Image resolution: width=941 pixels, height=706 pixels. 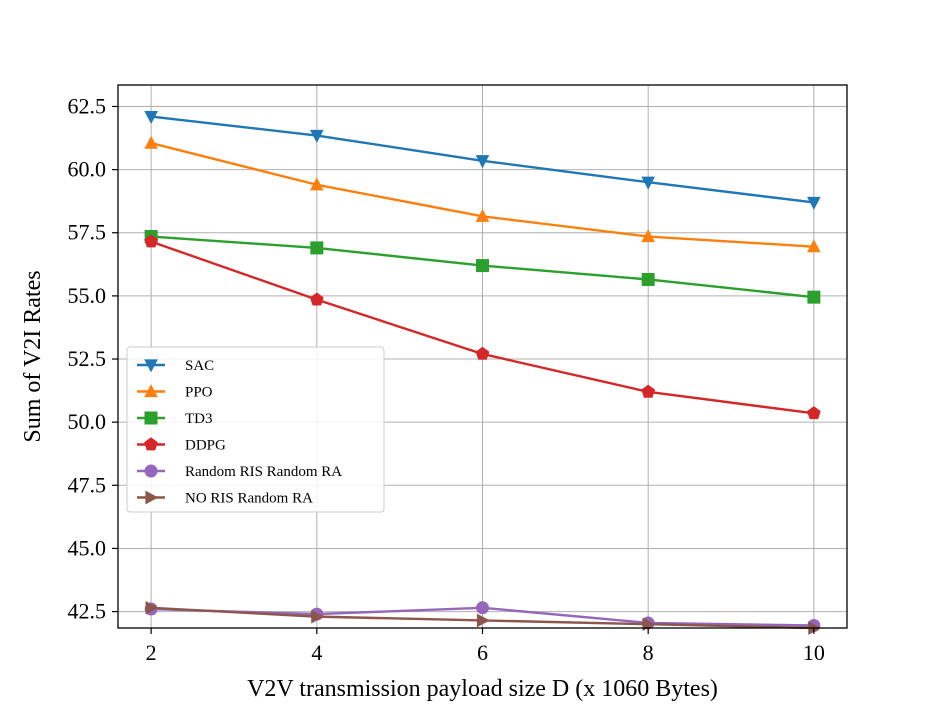 I want to click on y-tick-label: 55.0, so click(x=87, y=295).